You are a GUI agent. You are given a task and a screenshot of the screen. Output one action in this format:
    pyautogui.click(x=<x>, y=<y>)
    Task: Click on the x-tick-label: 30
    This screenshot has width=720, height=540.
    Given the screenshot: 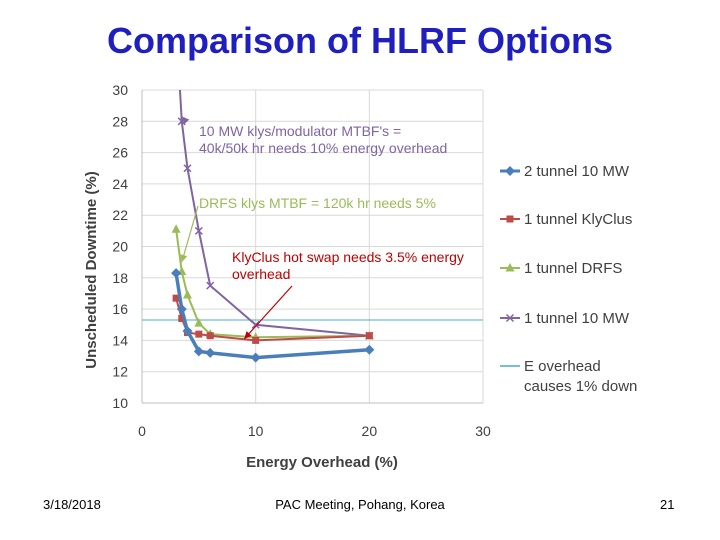 What is the action you would take?
    pyautogui.click(x=483, y=431)
    